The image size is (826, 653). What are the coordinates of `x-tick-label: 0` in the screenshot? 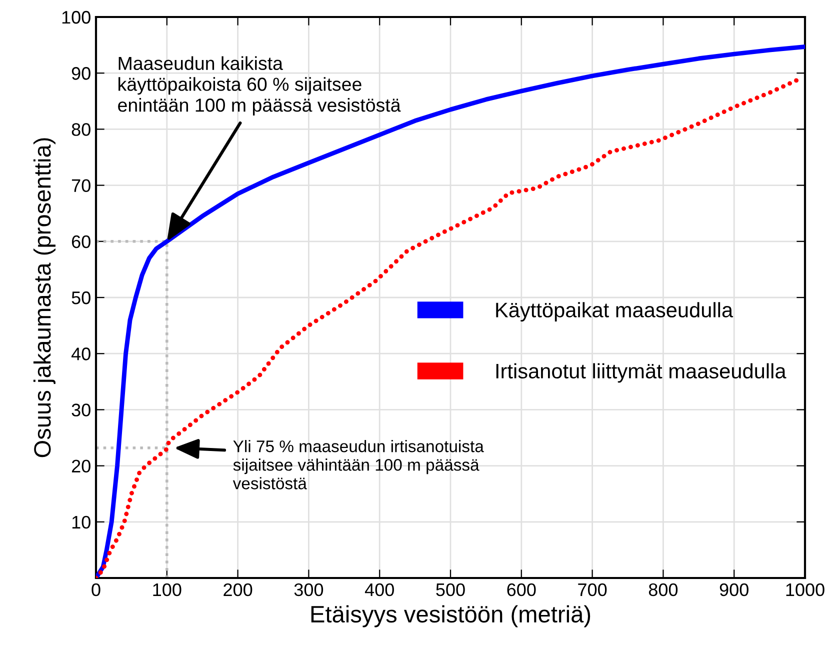 It's located at (96, 589).